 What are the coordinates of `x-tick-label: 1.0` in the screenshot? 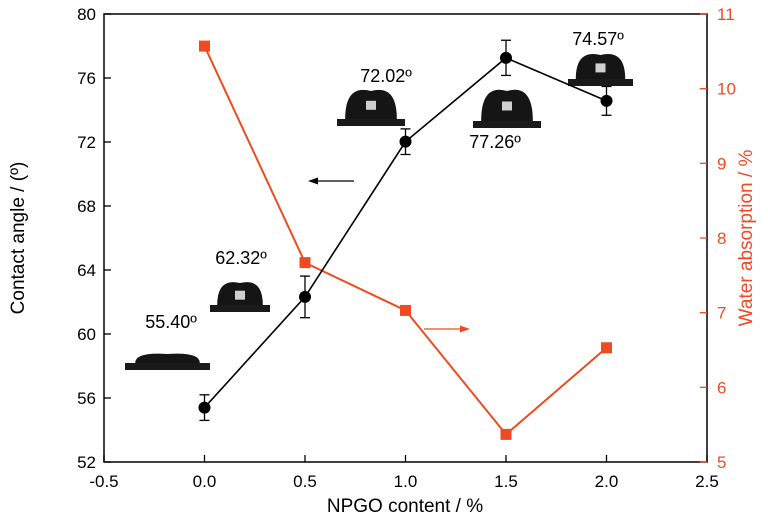 It's located at (406, 481).